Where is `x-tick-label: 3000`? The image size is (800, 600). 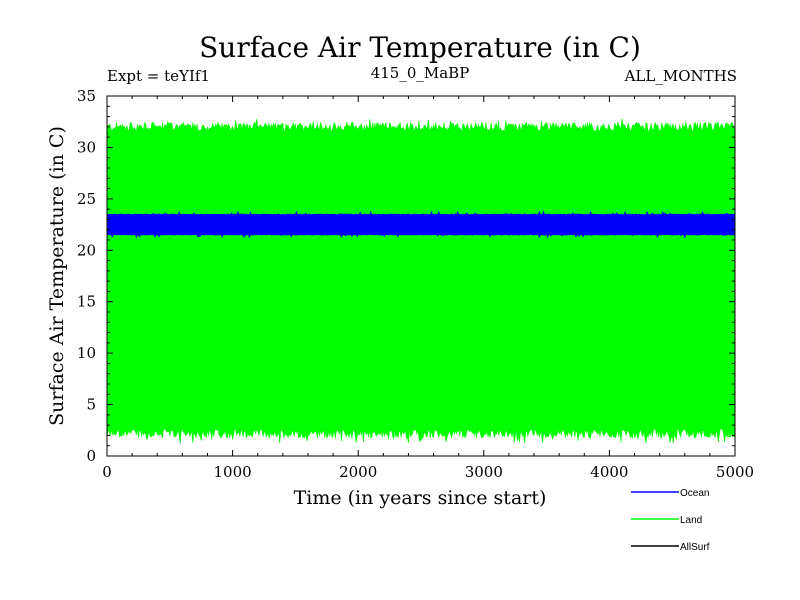 x-tick-label: 3000 is located at coordinates (484, 472).